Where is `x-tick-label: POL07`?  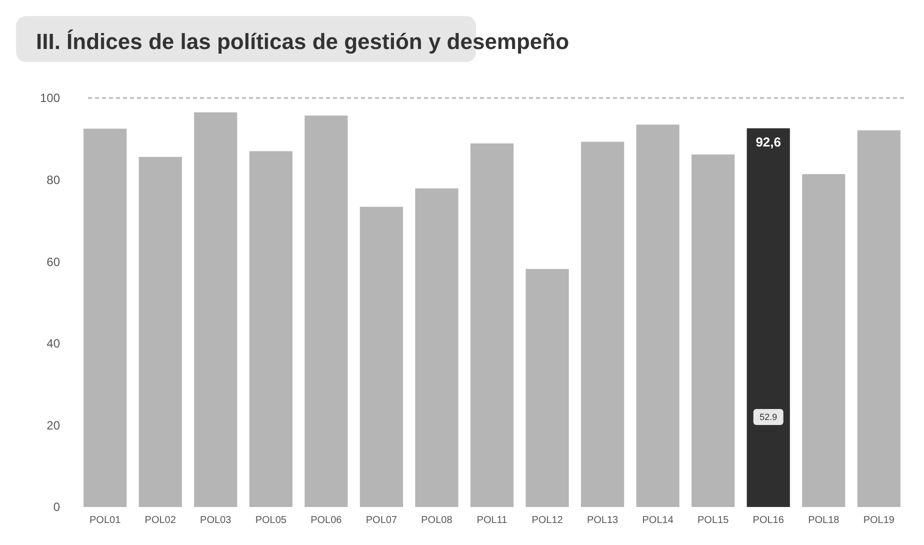 x-tick-label: POL07 is located at coordinates (382, 520).